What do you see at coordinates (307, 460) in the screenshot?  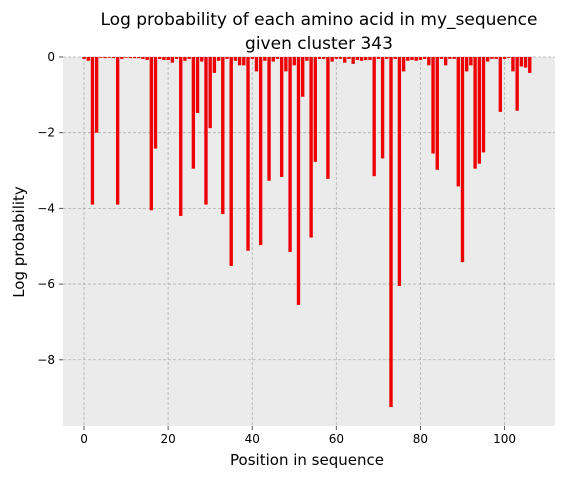 I see `x-axis-label: Position in sequence` at bounding box center [307, 460].